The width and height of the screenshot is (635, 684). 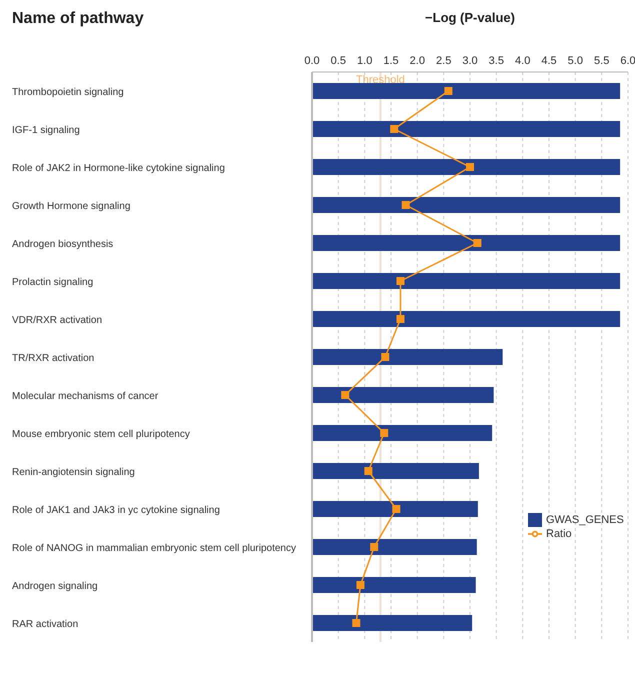 I want to click on y-axis-title: Name of pathway, so click(x=78, y=19).